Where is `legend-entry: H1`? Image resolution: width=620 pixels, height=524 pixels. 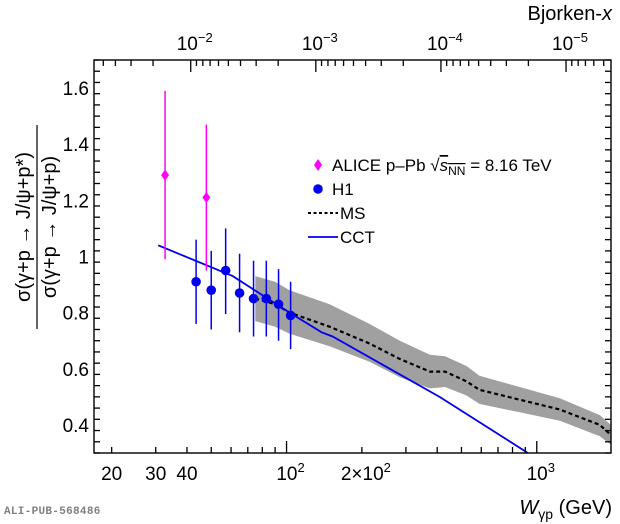
legend-entry: H1 is located at coordinates (333, 189).